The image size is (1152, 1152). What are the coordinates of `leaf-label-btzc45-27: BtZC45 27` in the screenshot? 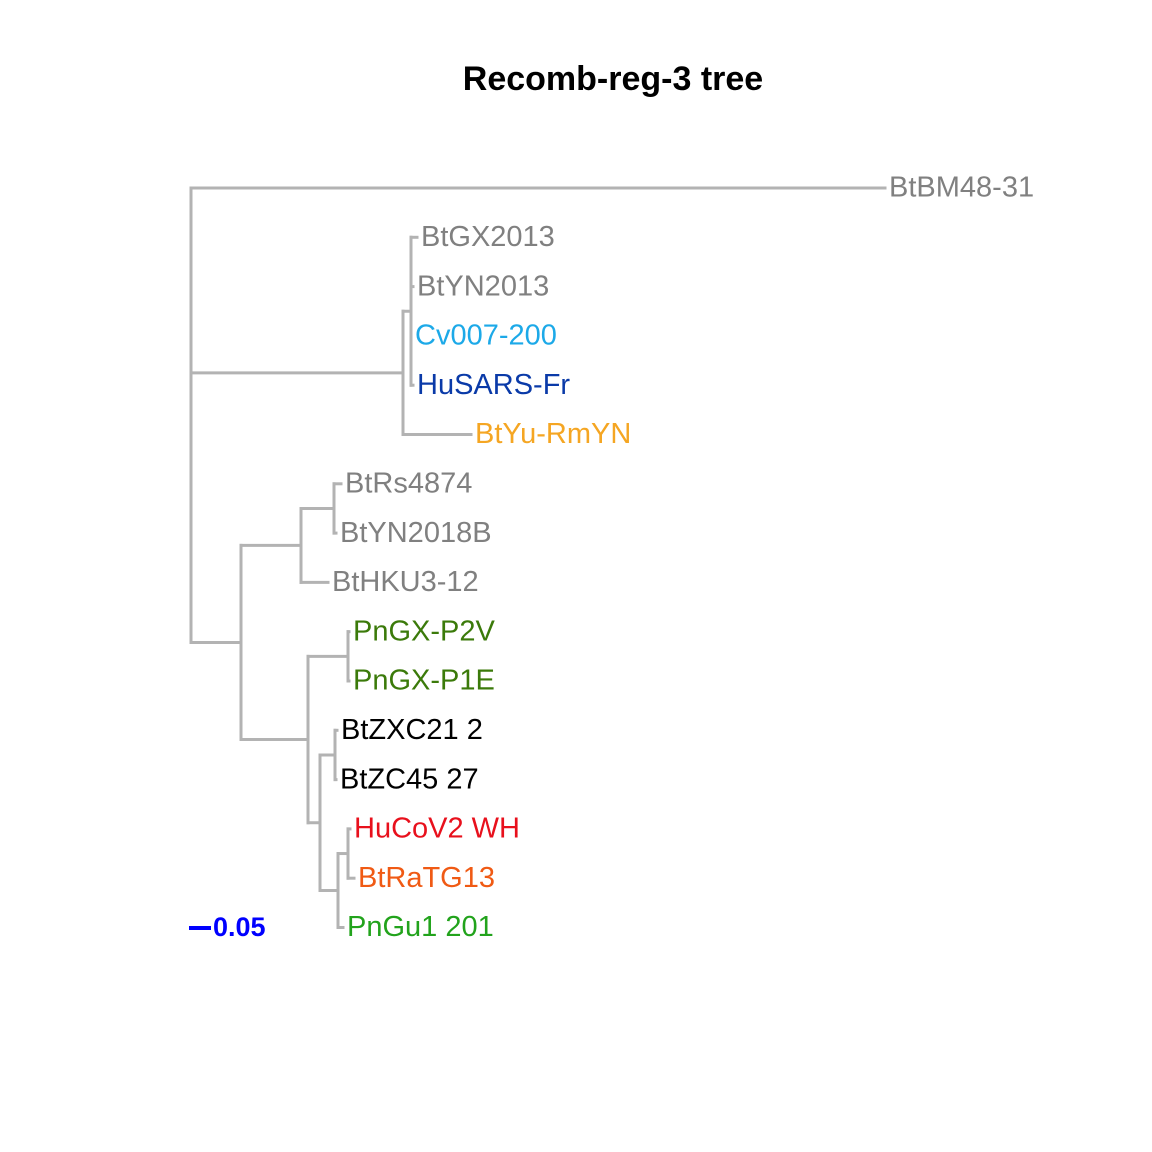 It's located at (409, 779).